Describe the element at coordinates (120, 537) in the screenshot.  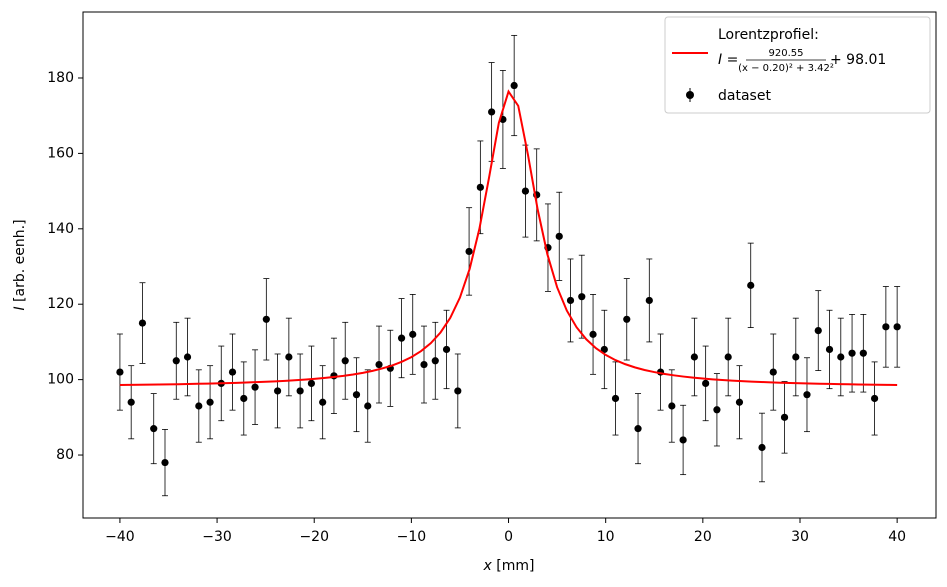
I see `x-tick-label: −40` at that location.